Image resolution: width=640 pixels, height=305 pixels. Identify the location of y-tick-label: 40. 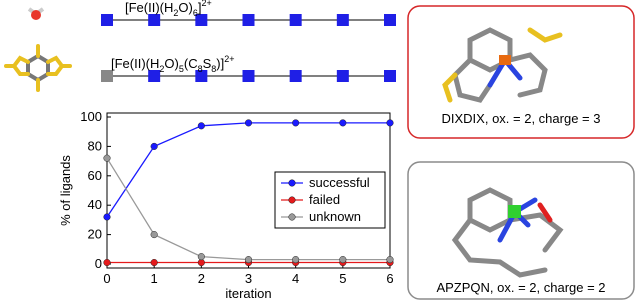
(95, 204).